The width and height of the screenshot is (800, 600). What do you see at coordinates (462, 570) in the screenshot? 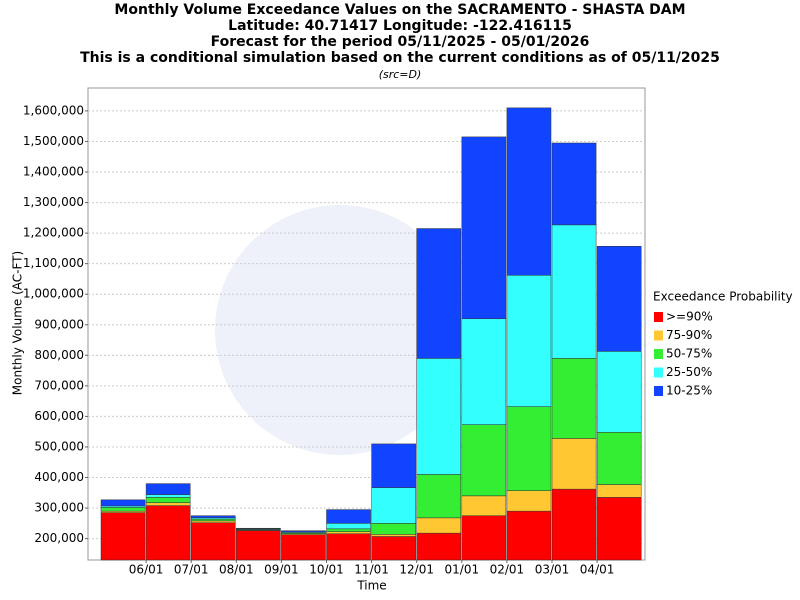
I see `x-tick-label: 01/01` at bounding box center [462, 570].